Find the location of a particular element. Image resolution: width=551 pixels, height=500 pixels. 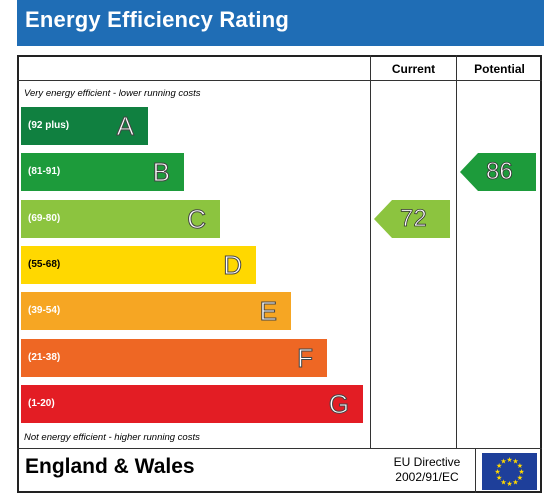

band-letter: F is located at coordinates (305, 358).